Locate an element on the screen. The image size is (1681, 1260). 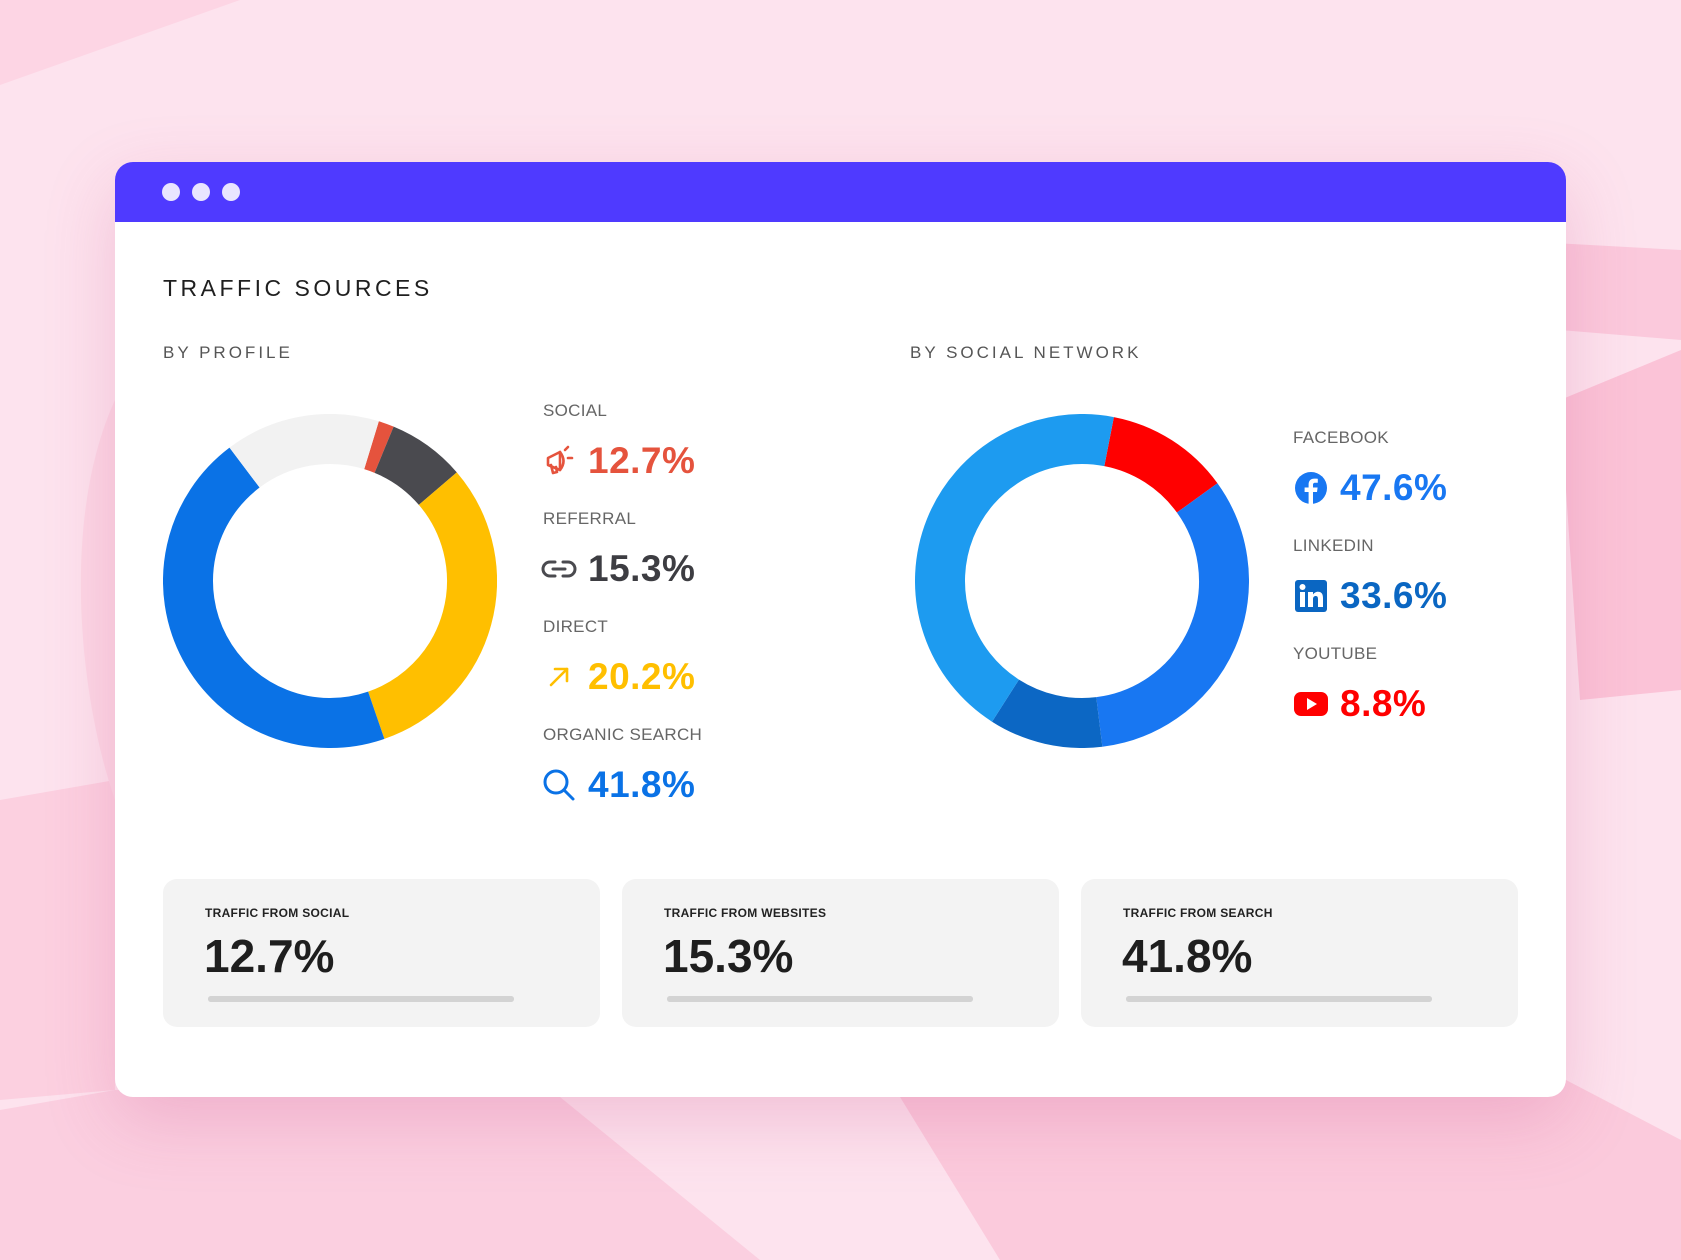
linkedin-icon is located at coordinates (1311, 596).